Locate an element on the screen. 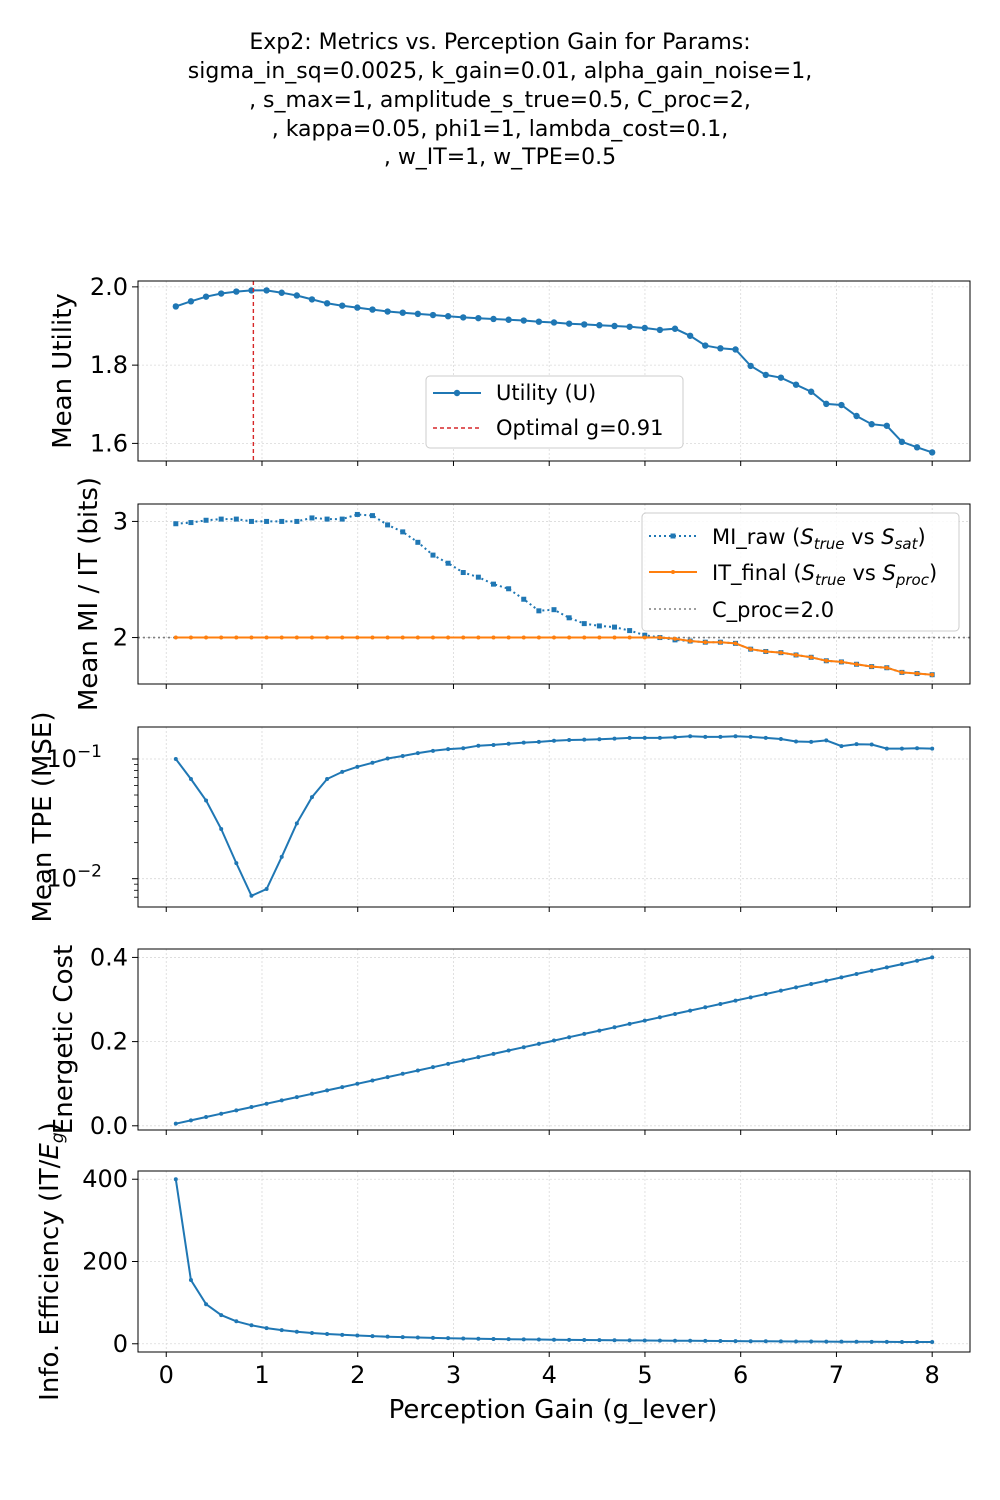 This screenshot has height=1500, width=1000. x-tick-label: 4 is located at coordinates (549, 1375).